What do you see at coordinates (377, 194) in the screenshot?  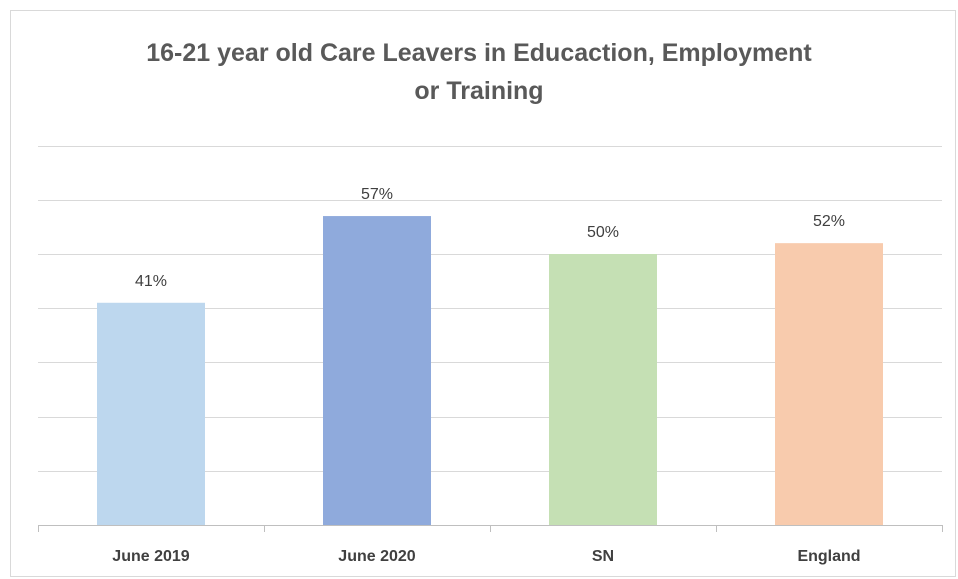 I see `data-label: 57%` at bounding box center [377, 194].